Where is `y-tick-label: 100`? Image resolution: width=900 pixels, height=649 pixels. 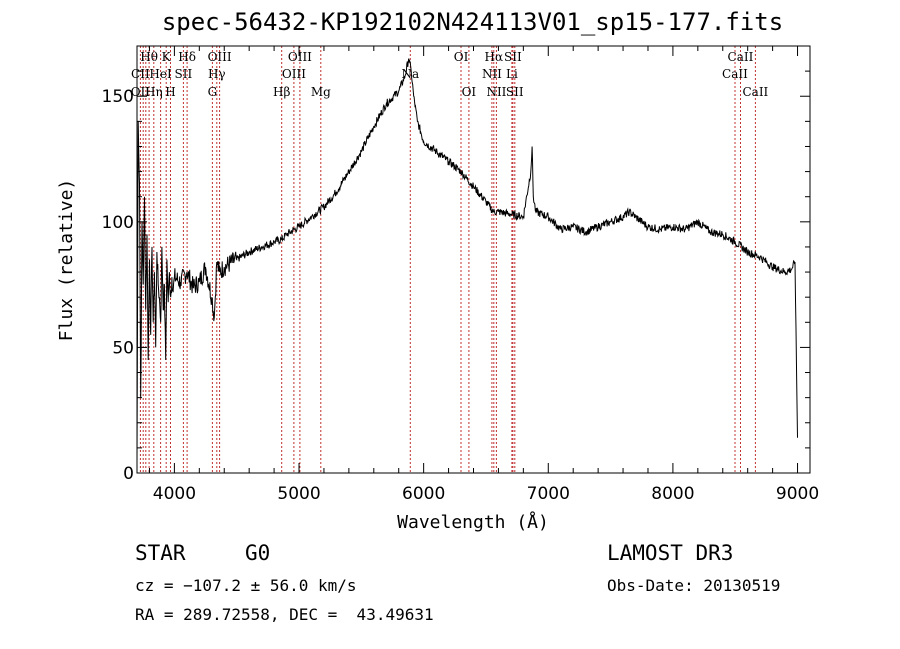 y-tick-label: 100 is located at coordinates (118, 223).